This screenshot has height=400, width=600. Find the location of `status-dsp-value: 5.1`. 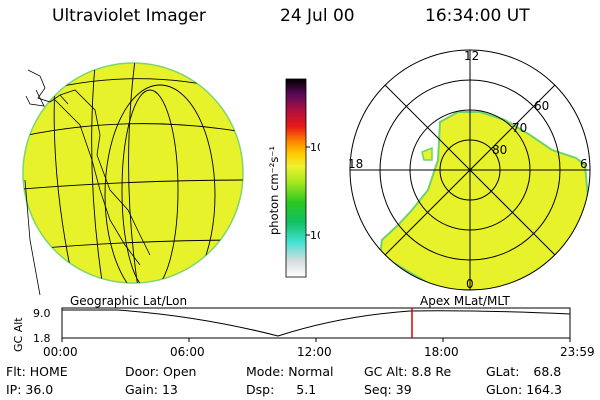

status-dsp-value: 5.1 is located at coordinates (306, 389).